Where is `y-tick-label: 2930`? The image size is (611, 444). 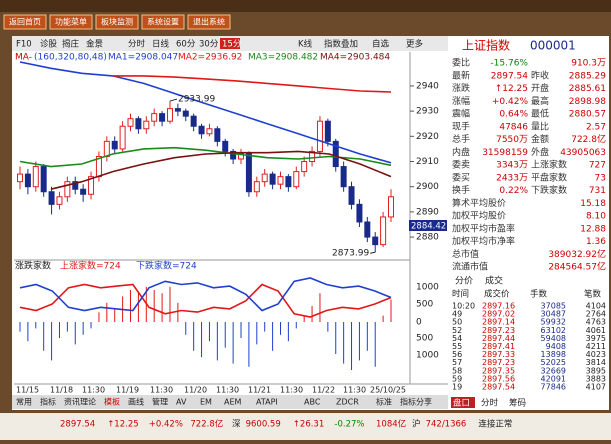 y-tick-label: 2930 is located at coordinates (427, 112).